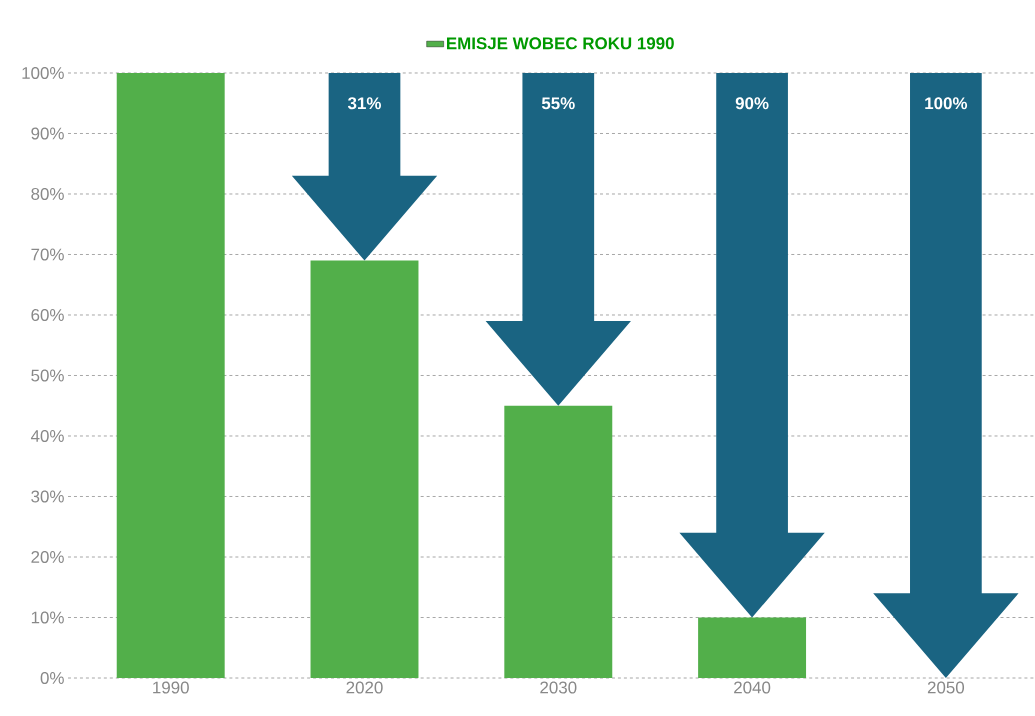 The height and width of the screenshot is (716, 1035). What do you see at coordinates (47, 315) in the screenshot?
I see `y-tick-label: 60%` at bounding box center [47, 315].